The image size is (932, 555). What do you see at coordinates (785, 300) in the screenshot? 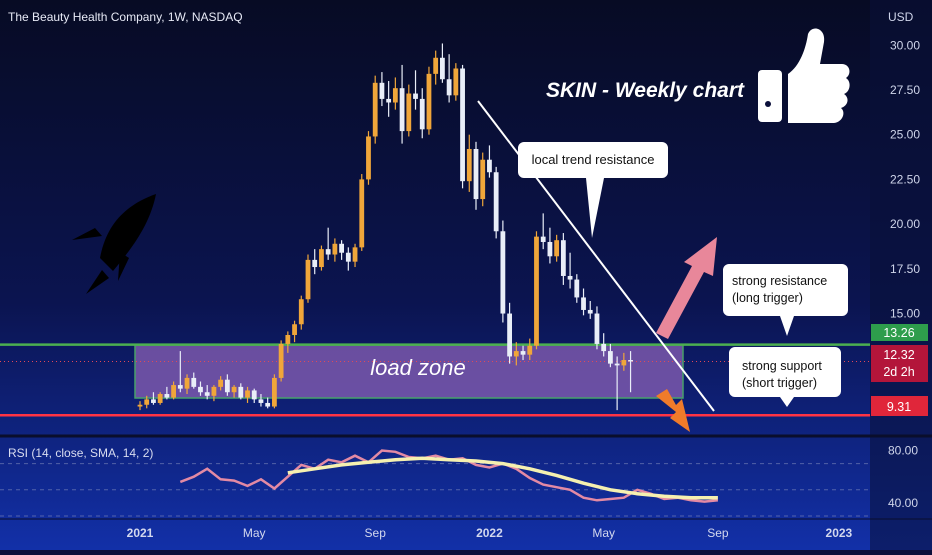
I see `resistance-callout: strong resistance (long trigger)` at bounding box center [785, 300].